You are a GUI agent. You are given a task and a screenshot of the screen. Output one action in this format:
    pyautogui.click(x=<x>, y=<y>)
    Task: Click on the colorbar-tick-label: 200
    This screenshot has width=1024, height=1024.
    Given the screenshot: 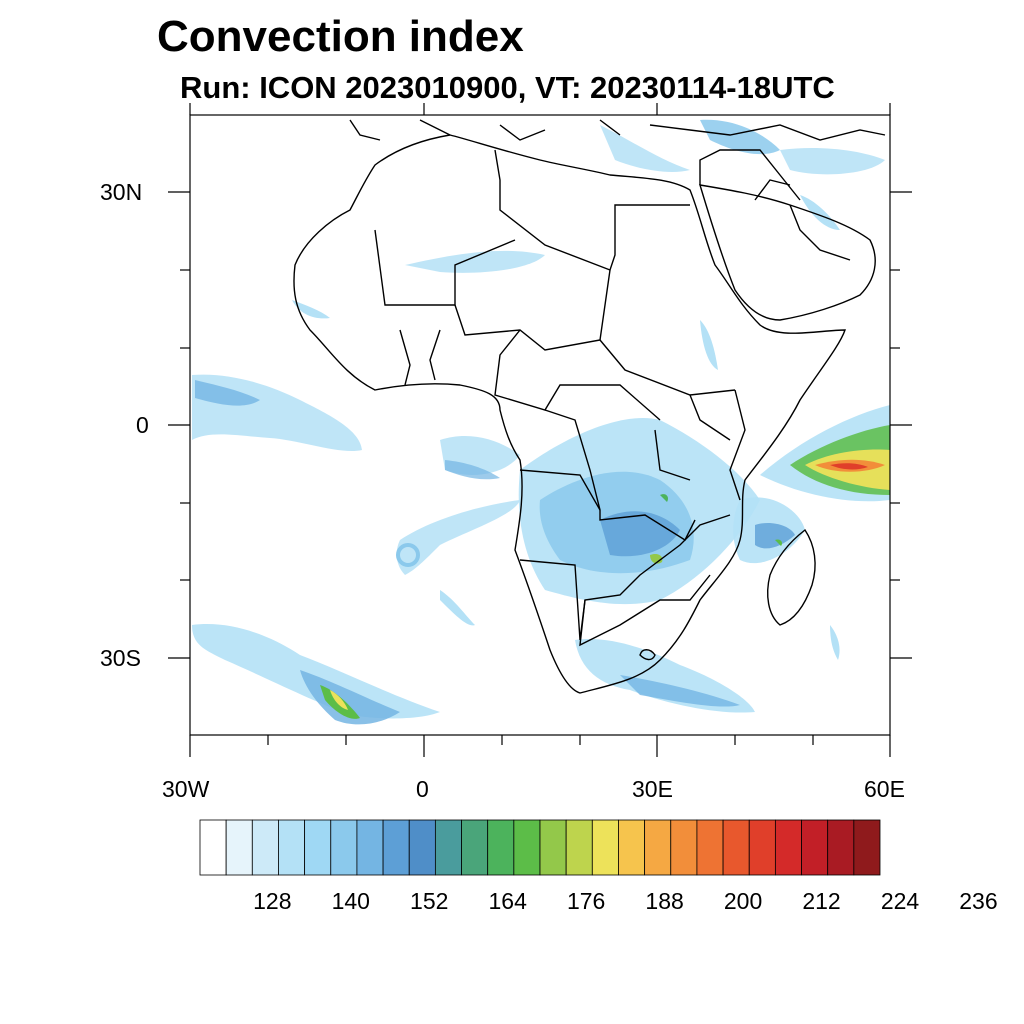 What is the action you would take?
    pyautogui.click(x=743, y=901)
    